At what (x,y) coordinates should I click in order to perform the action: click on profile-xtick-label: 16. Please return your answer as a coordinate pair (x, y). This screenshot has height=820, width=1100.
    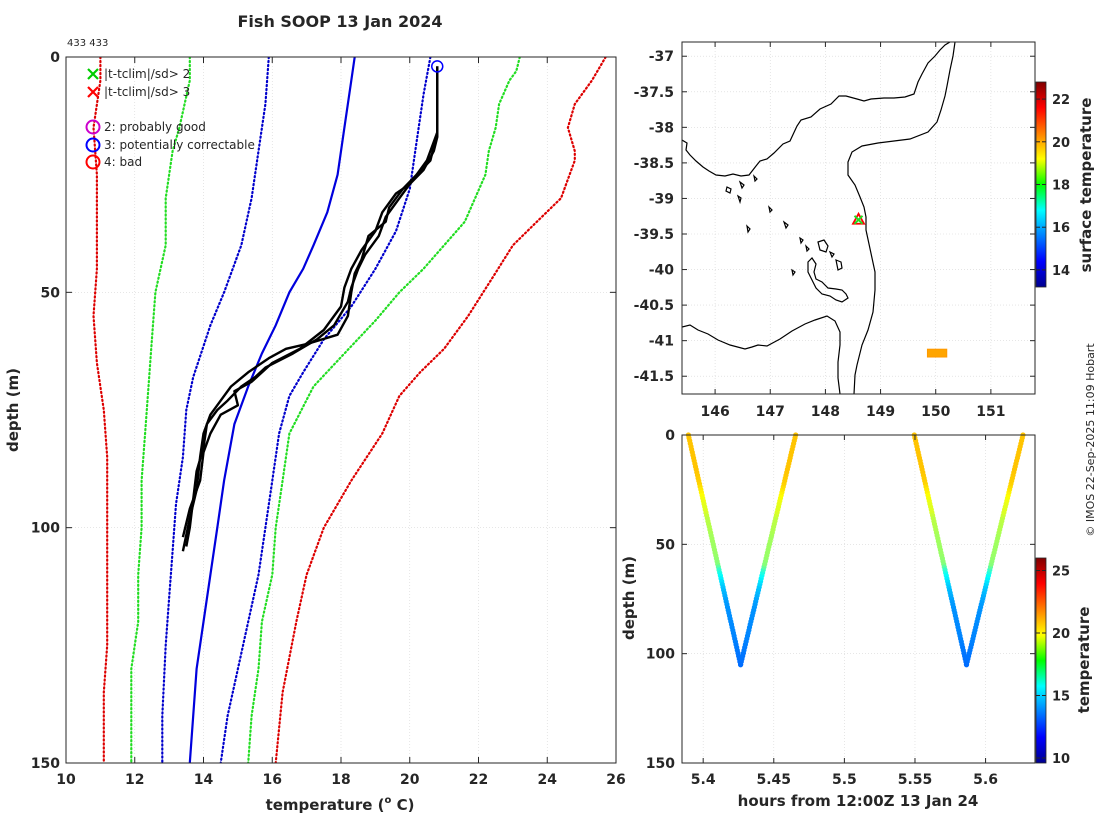
    Looking at the image, I should click on (272, 780).